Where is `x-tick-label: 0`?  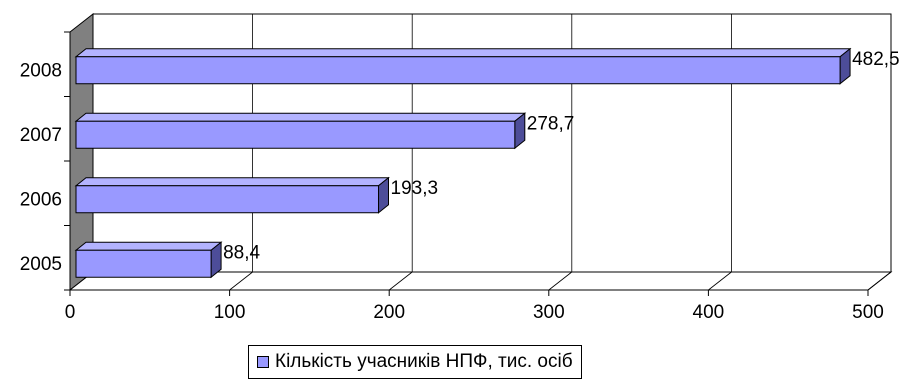
x-tick-label: 0 is located at coordinates (70, 312).